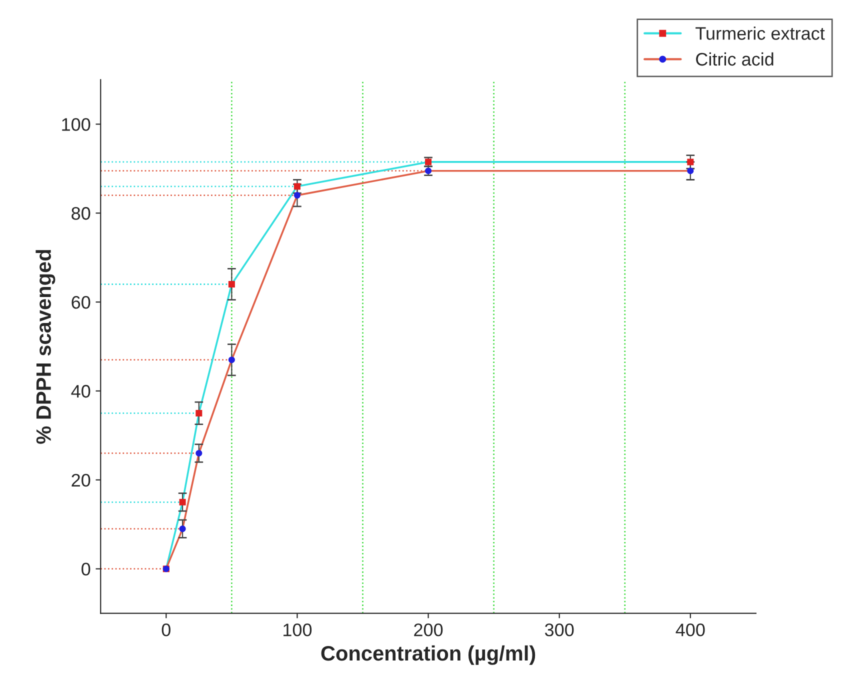 This screenshot has width=860, height=693. Describe the element at coordinates (81, 302) in the screenshot. I see `y-tick-label: 60` at that location.